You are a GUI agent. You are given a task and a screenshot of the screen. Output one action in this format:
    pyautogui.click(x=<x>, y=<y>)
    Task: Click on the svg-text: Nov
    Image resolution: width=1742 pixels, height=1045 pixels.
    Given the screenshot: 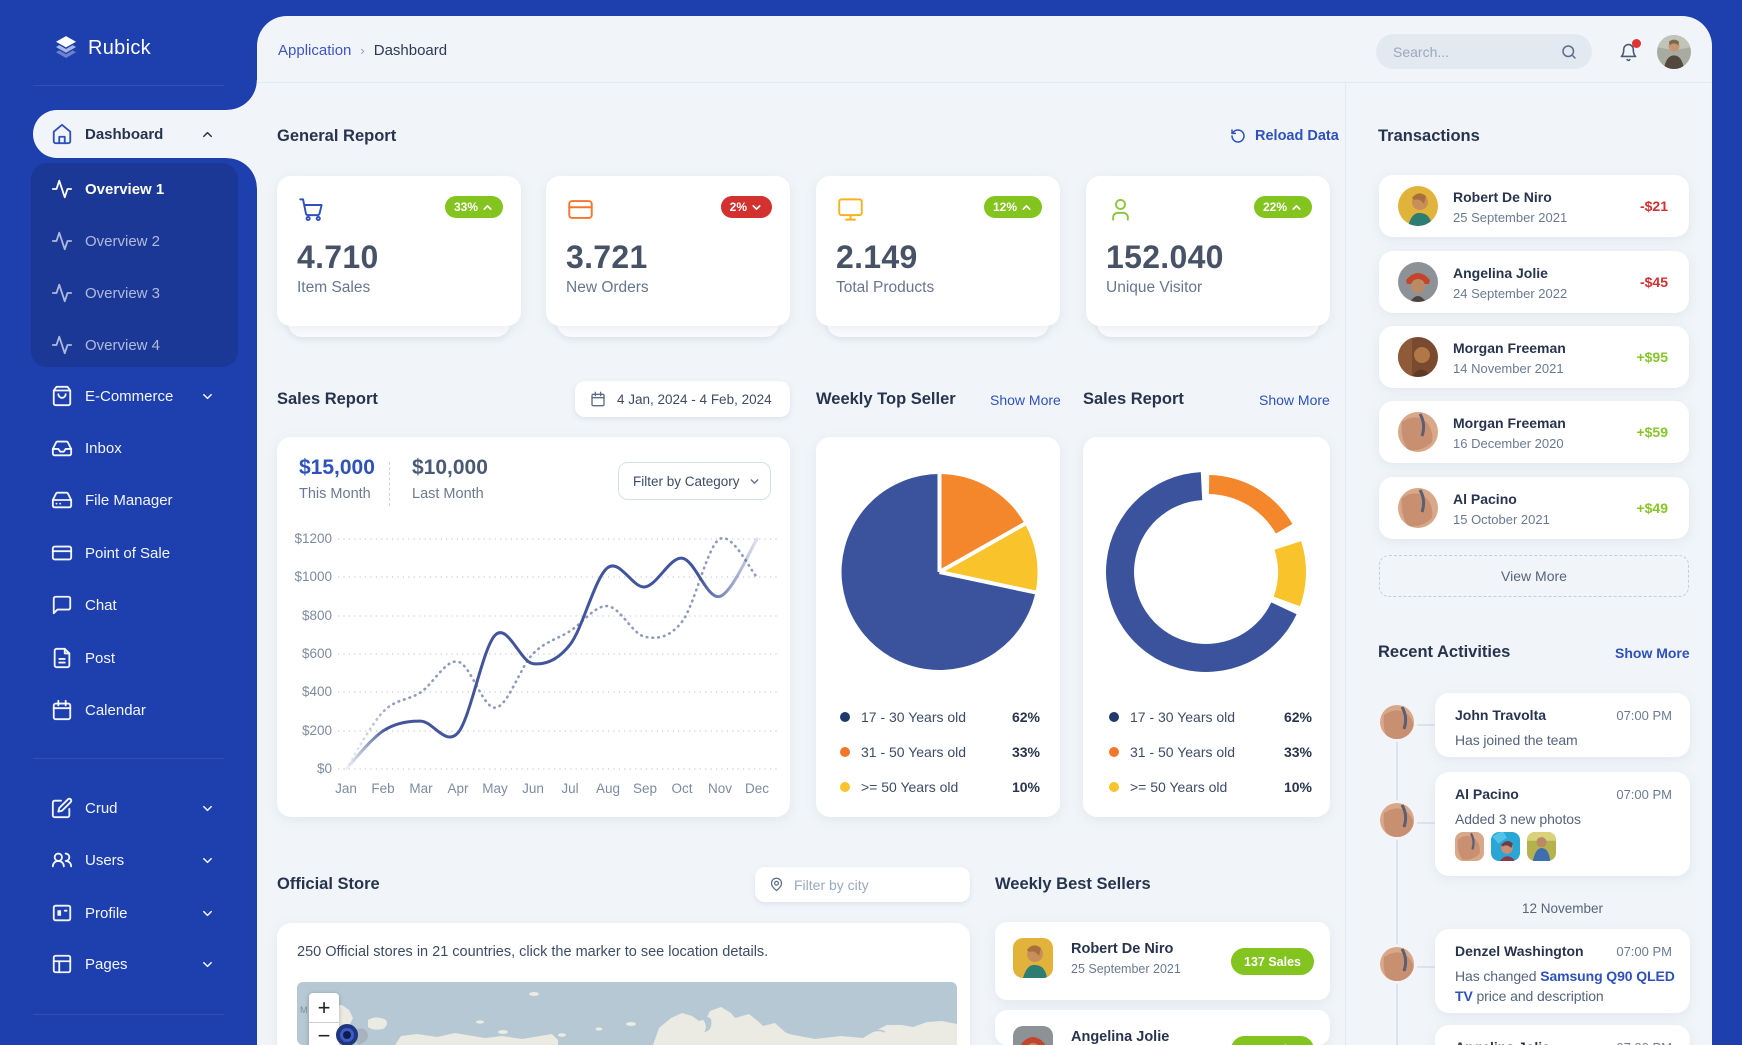 What is the action you would take?
    pyautogui.click(x=720, y=788)
    